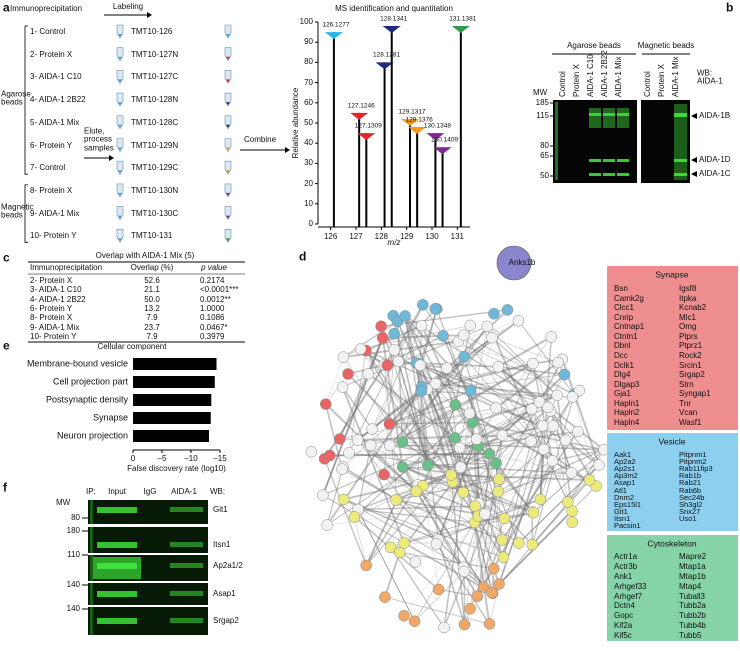  Describe the element at coordinates (623, 625) in the screenshot. I see `gene-name: Kif2a` at that location.